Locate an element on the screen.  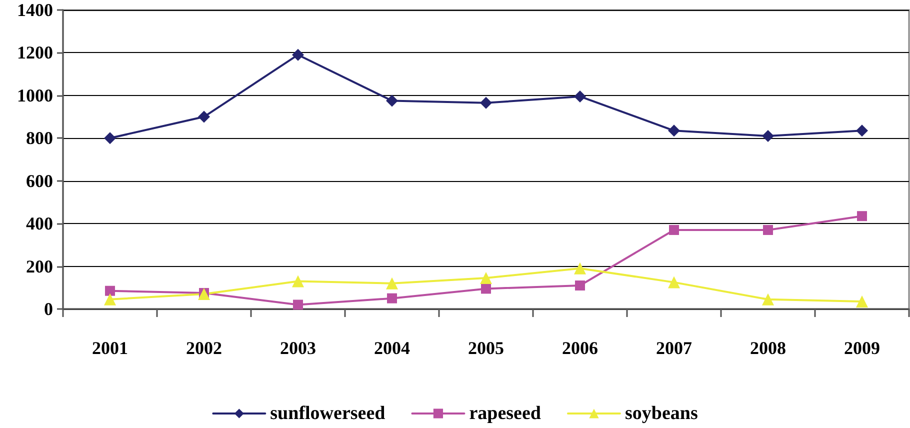
y-tick-label: 200 is located at coordinates (39, 266).